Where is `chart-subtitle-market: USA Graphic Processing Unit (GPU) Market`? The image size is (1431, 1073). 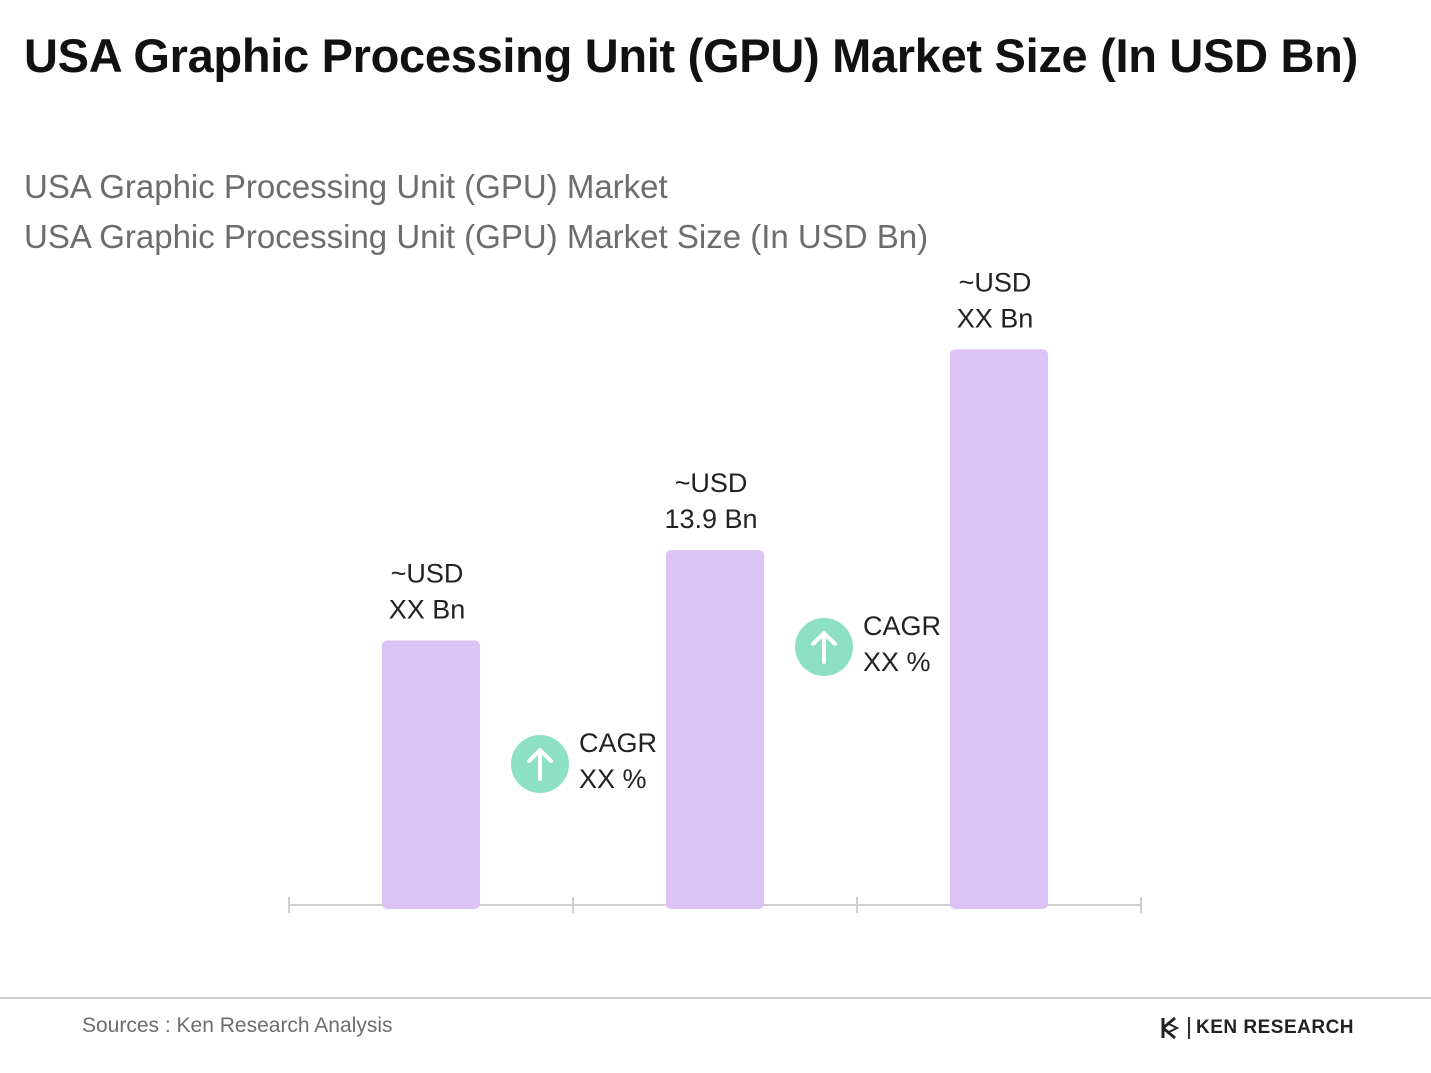
chart-subtitle-market: USA Graphic Processing Unit (GPU) Market is located at coordinates (346, 186).